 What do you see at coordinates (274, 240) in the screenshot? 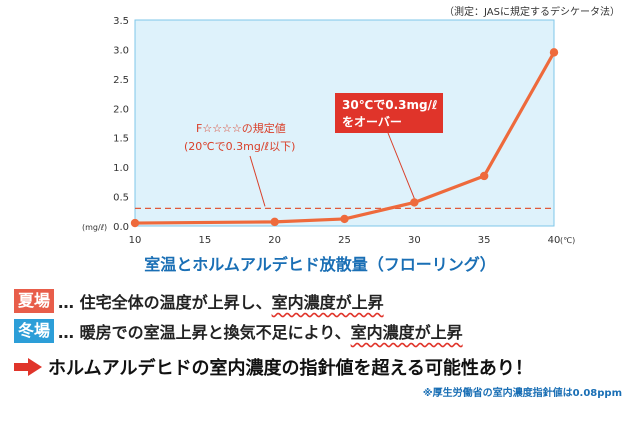
I see `x-tick-label: 20` at bounding box center [274, 240].